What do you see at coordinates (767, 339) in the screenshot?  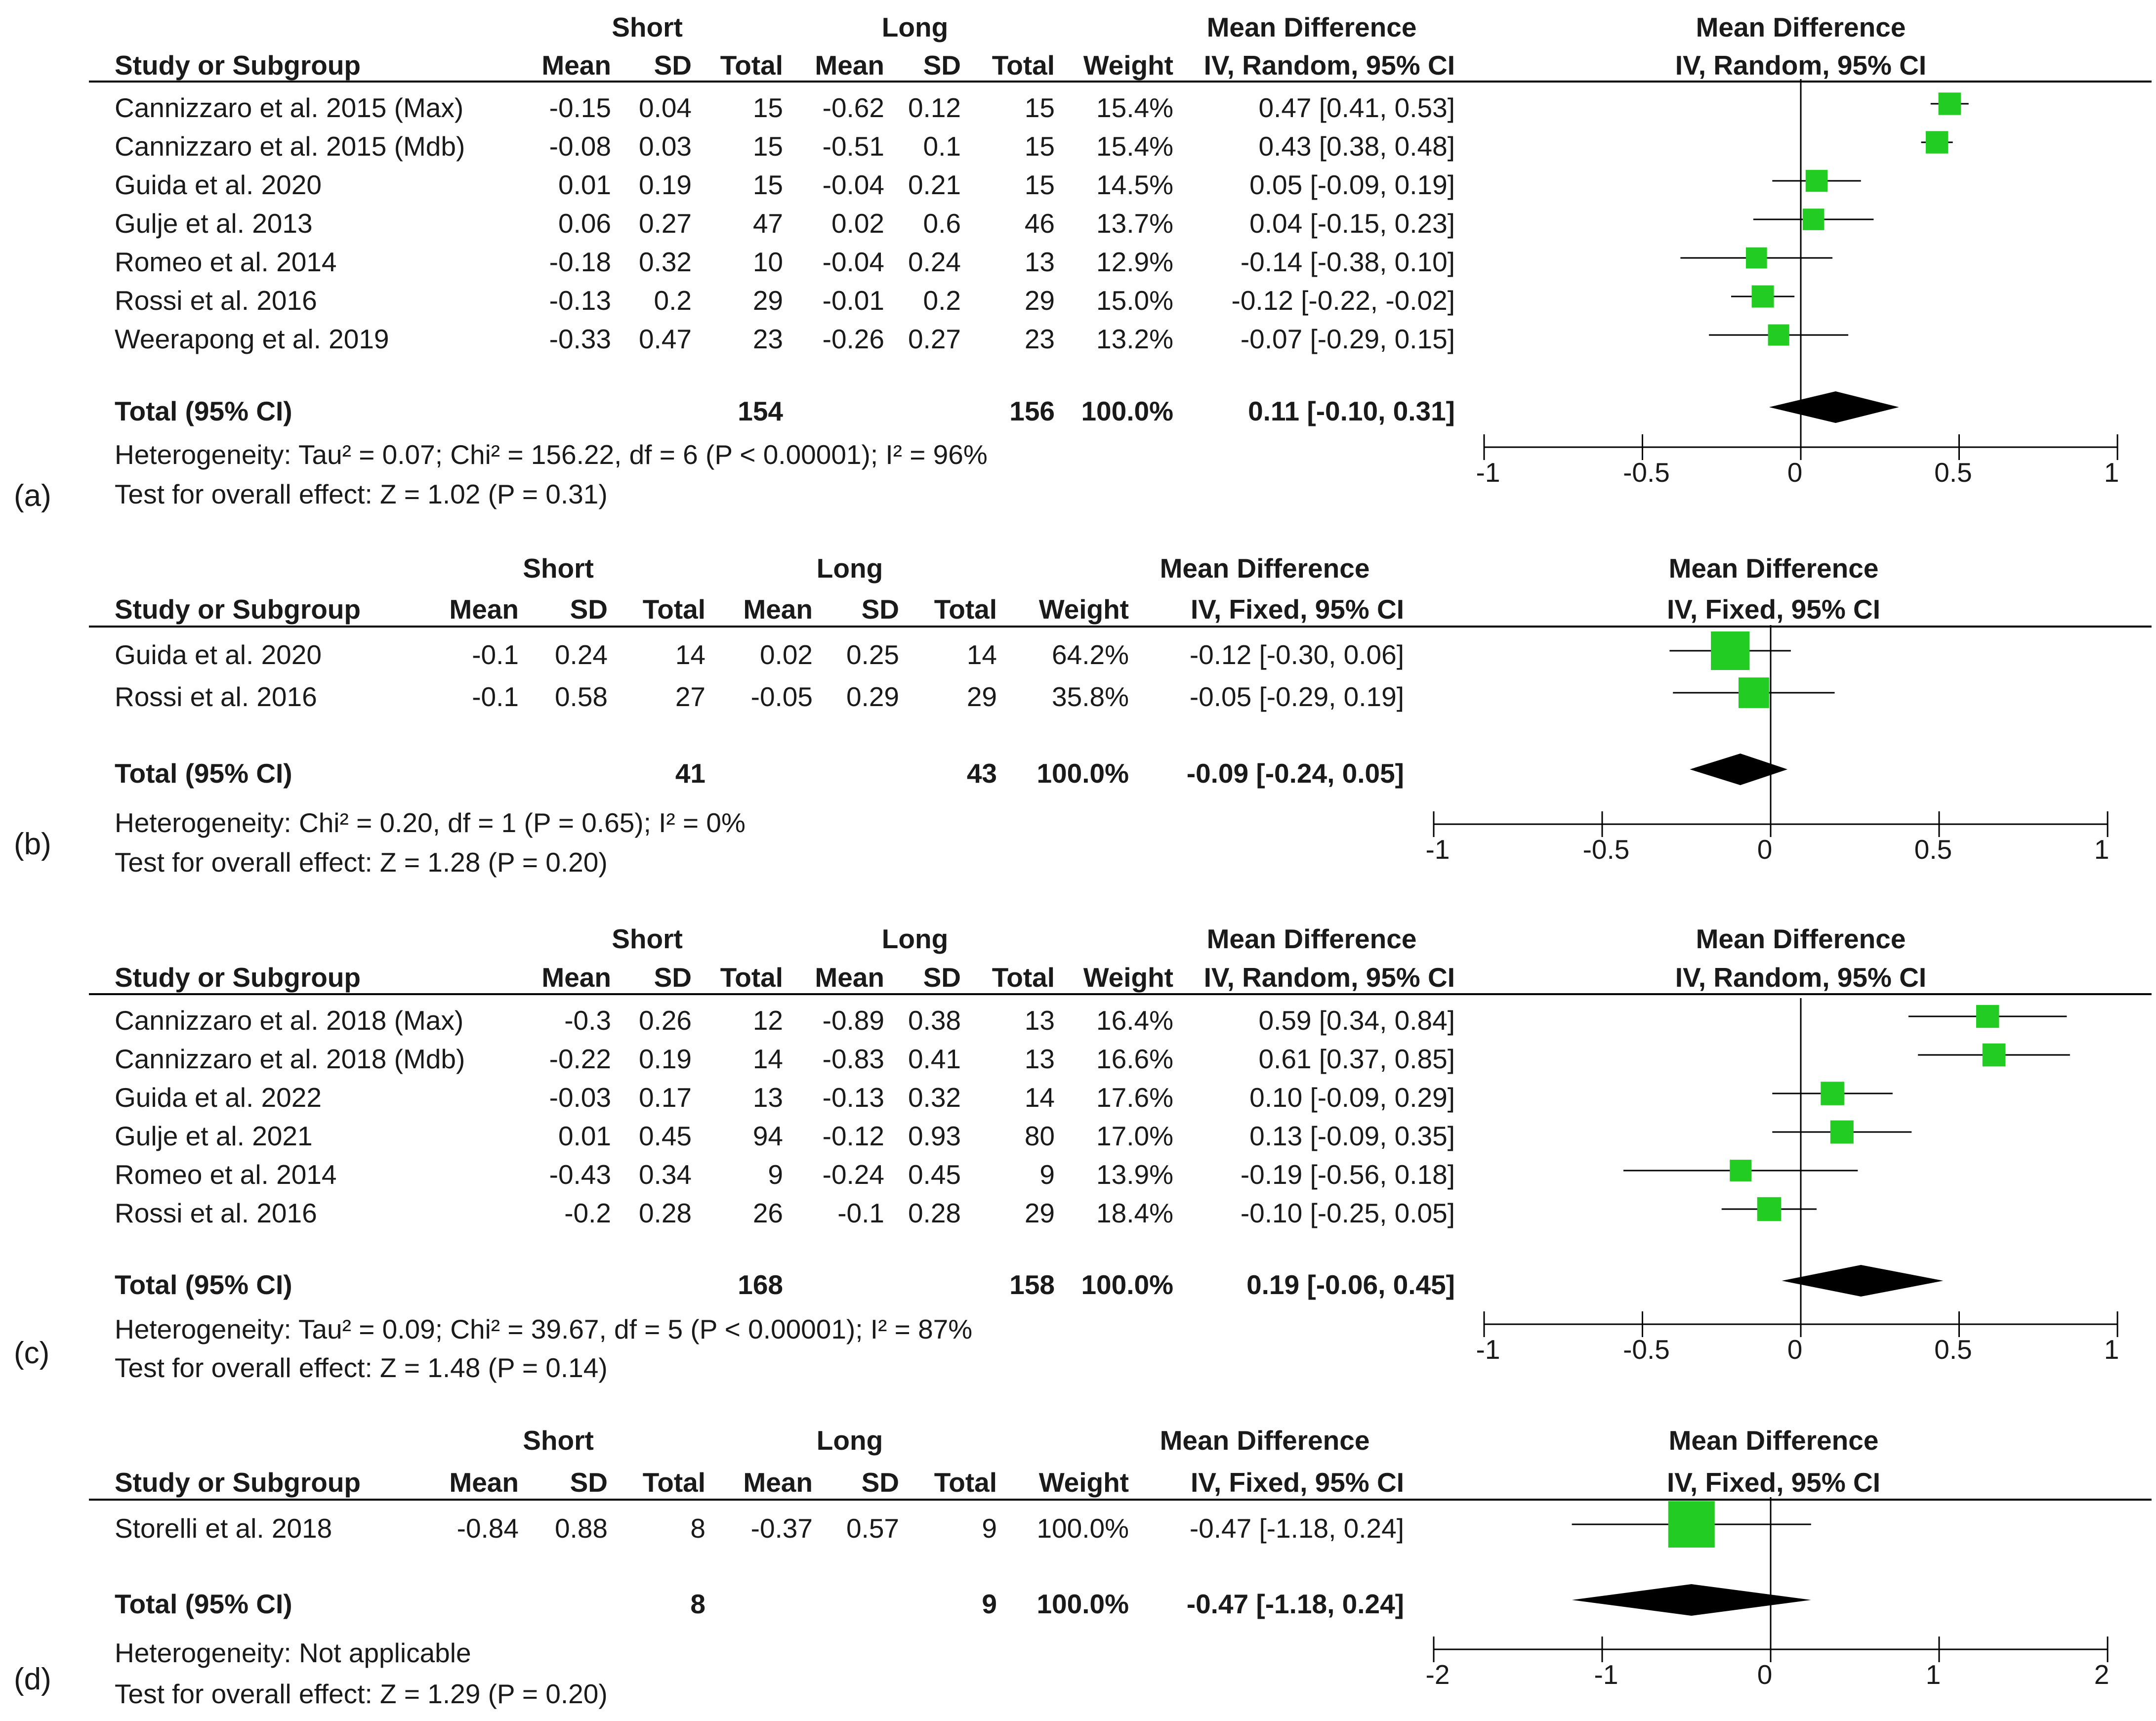 I see `total1-cell: 23` at bounding box center [767, 339].